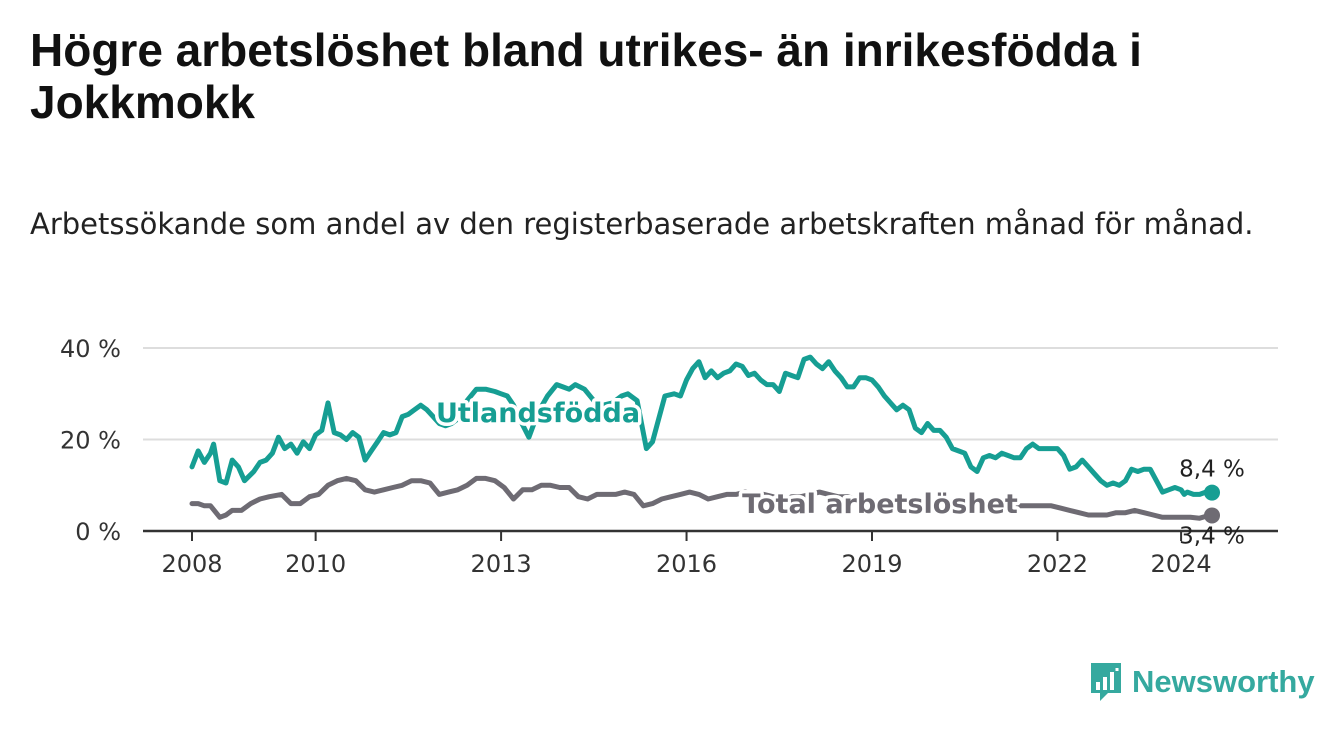 This screenshot has width=1340, height=734. What do you see at coordinates (1106, 682) in the screenshot?
I see `newsworthy-logo-icon` at bounding box center [1106, 682].